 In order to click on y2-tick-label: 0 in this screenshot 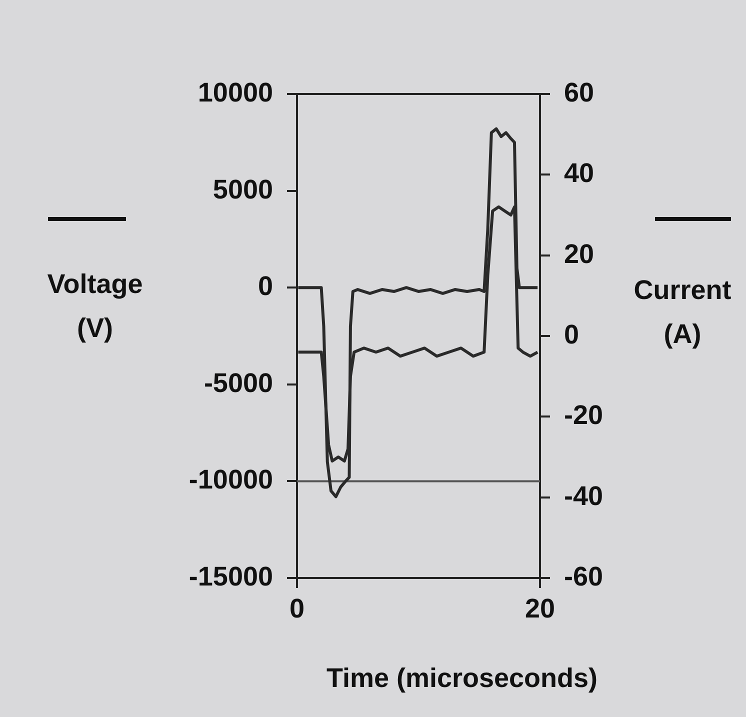, I will do `click(572, 334)`.